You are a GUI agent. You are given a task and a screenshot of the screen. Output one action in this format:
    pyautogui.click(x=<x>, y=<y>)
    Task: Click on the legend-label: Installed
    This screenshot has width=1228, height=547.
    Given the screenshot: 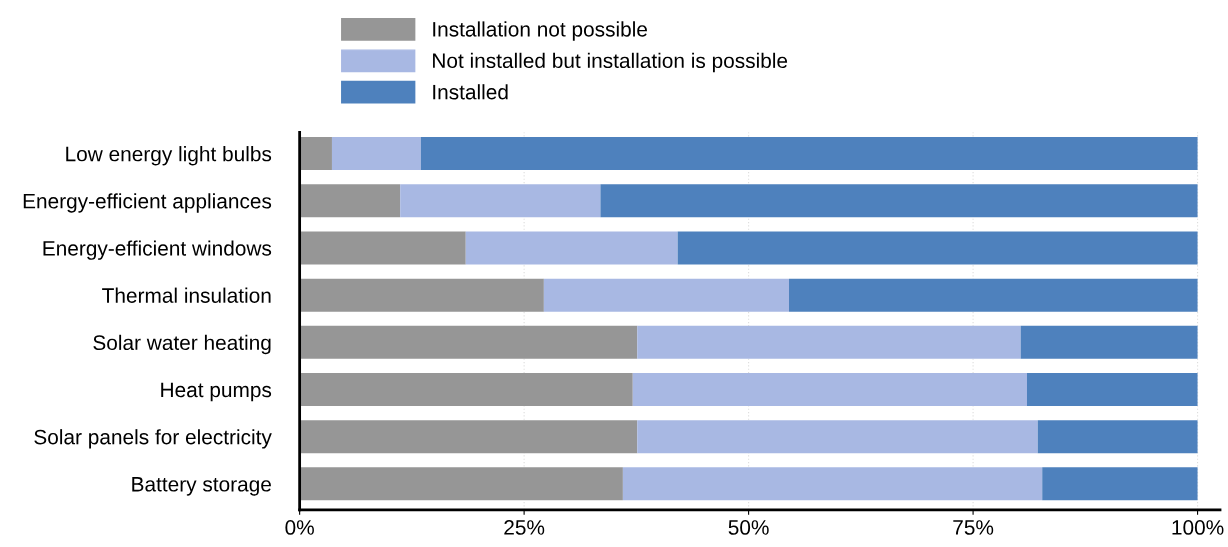 What is the action you would take?
    pyautogui.click(x=470, y=92)
    